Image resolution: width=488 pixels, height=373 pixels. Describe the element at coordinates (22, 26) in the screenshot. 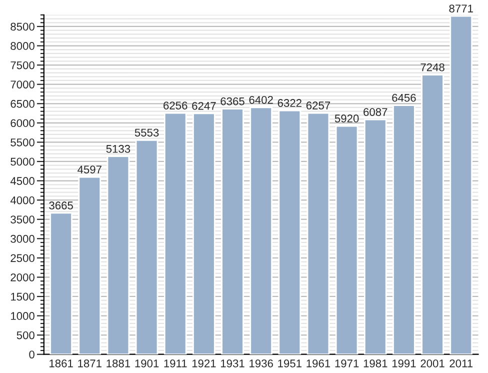

I see `y-tick-label: 8500` at that location.